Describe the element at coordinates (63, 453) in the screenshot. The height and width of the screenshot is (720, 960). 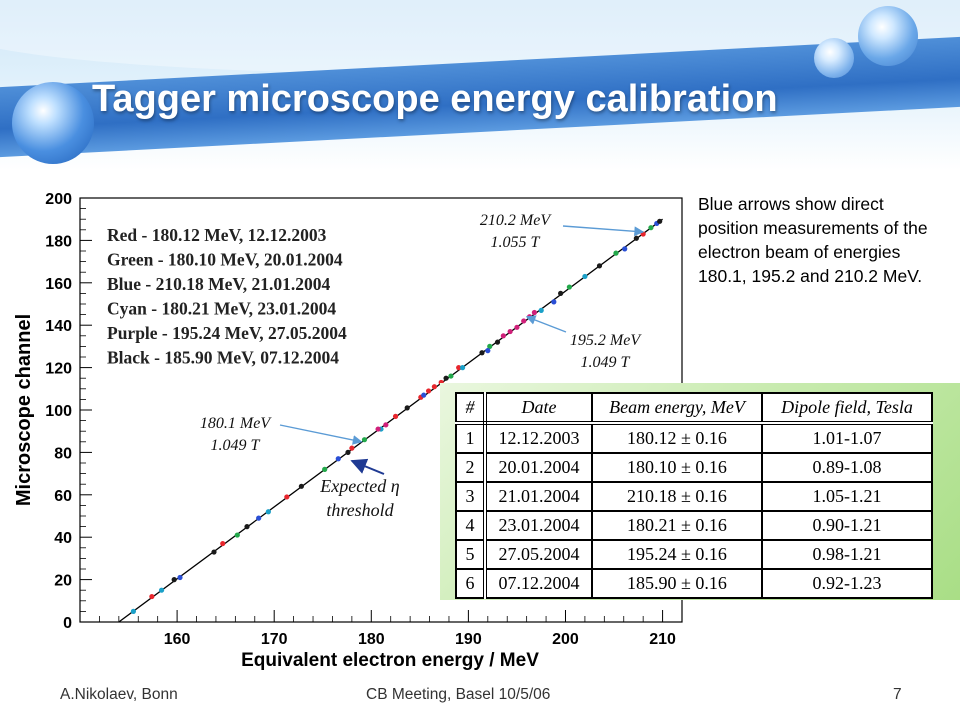
I see `y-tick-label: 80` at that location.